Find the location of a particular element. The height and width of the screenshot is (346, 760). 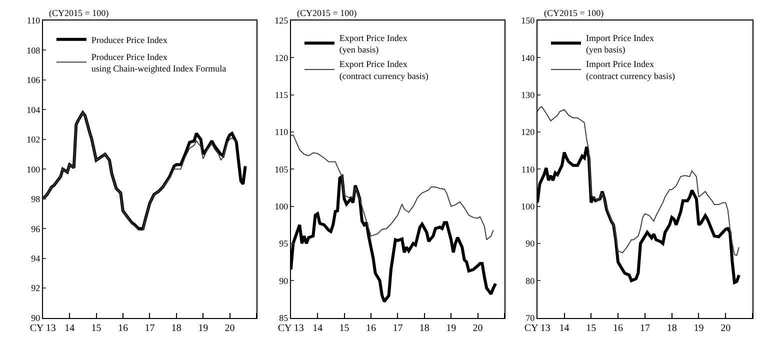

y-tick-label: 92 is located at coordinates (35, 288).